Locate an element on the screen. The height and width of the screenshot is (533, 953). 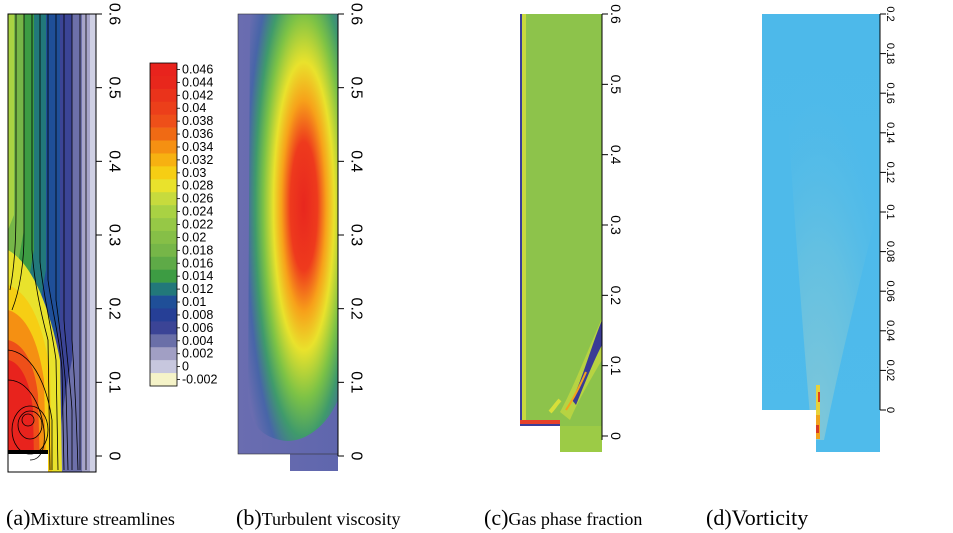
panel-c-field is located at coordinates (561, 235).